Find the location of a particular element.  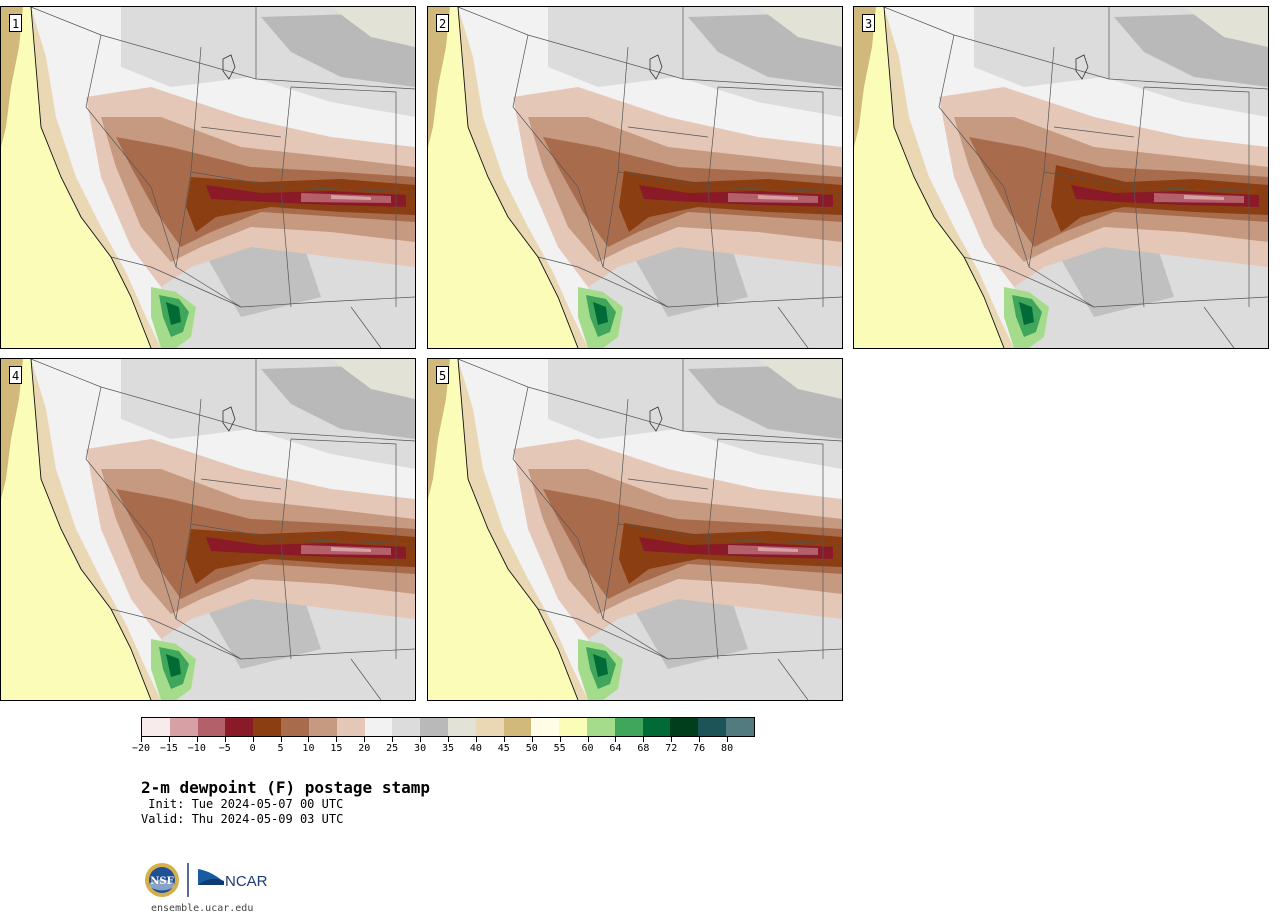

postage-stamp-map: 2 is located at coordinates (635, 177).